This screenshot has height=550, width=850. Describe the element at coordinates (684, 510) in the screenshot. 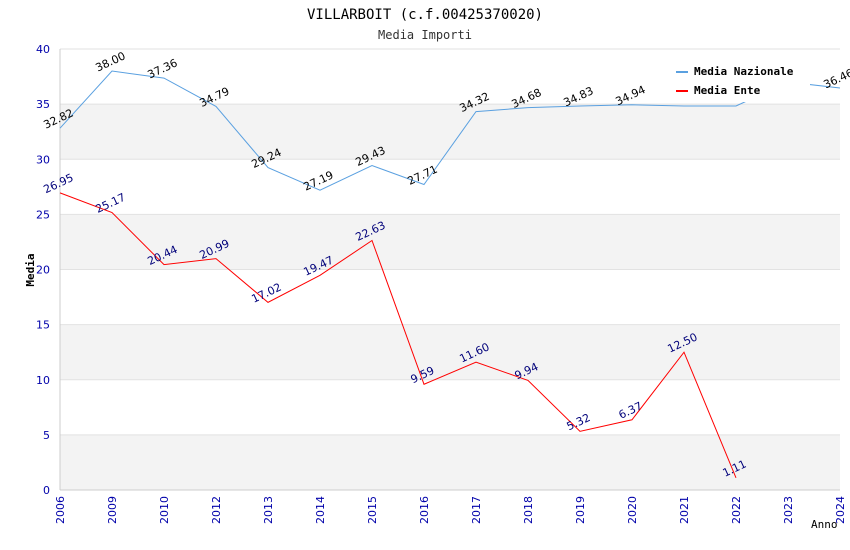

I see `x-tick-label: 2021` at that location.